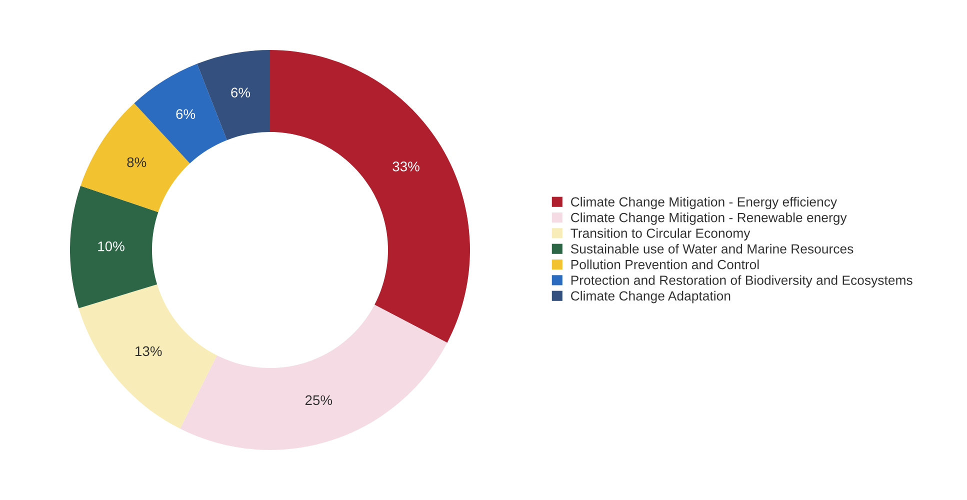 Image resolution: width=967 pixels, height=500 pixels. Describe the element at coordinates (665, 265) in the screenshot. I see `legend-label: Pollution Prevention and Control` at that location.